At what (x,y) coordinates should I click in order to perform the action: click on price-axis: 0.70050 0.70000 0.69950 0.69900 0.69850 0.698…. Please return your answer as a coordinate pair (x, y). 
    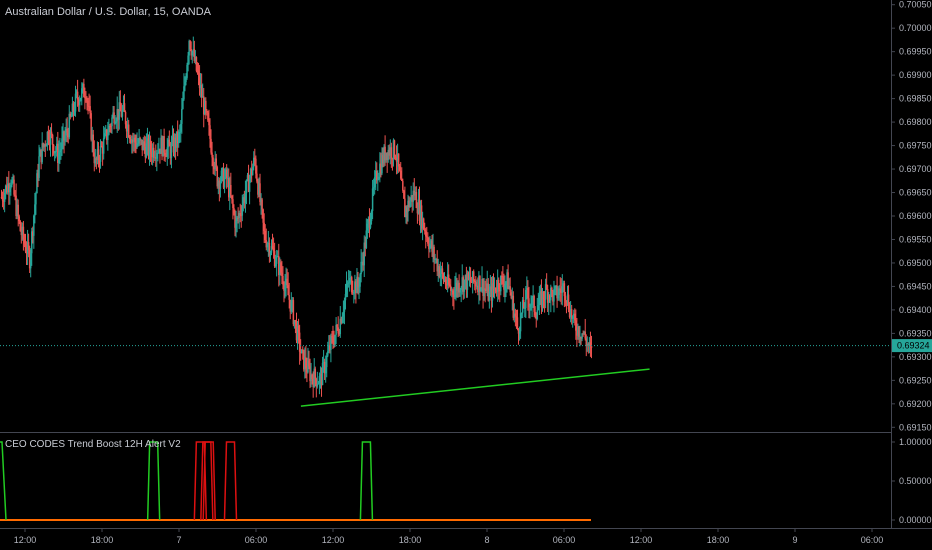
    Looking at the image, I should click on (911, 216).